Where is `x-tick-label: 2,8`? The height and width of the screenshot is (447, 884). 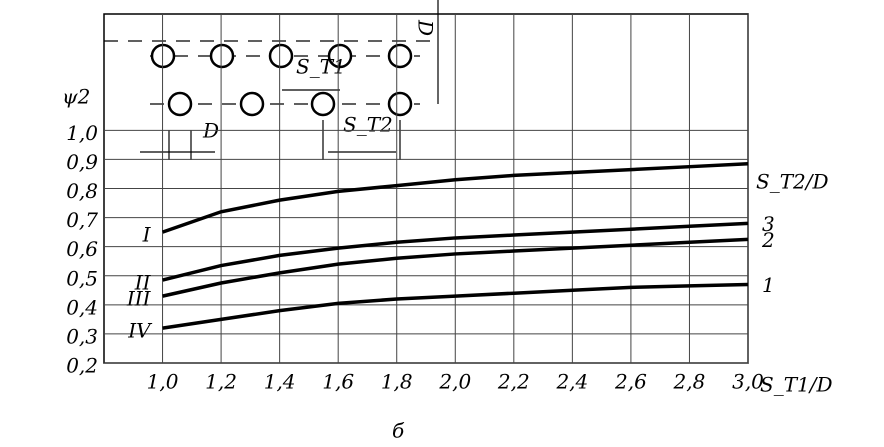 x-tick-label: 2,8 is located at coordinates (689, 382).